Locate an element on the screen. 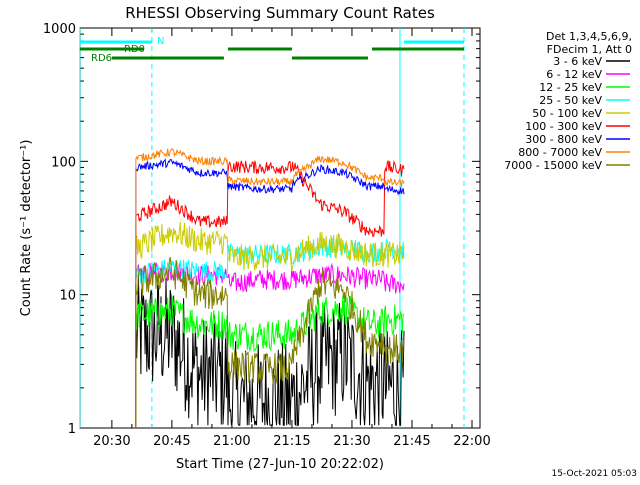 The width and height of the screenshot is (640, 485). x-tick-label: 21:15 is located at coordinates (291, 441).